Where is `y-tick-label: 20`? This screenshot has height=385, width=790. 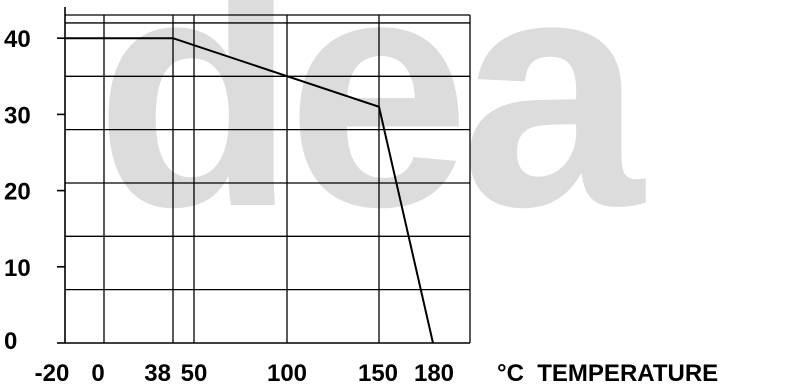 y-tick-label: 20 is located at coordinates (17, 192).